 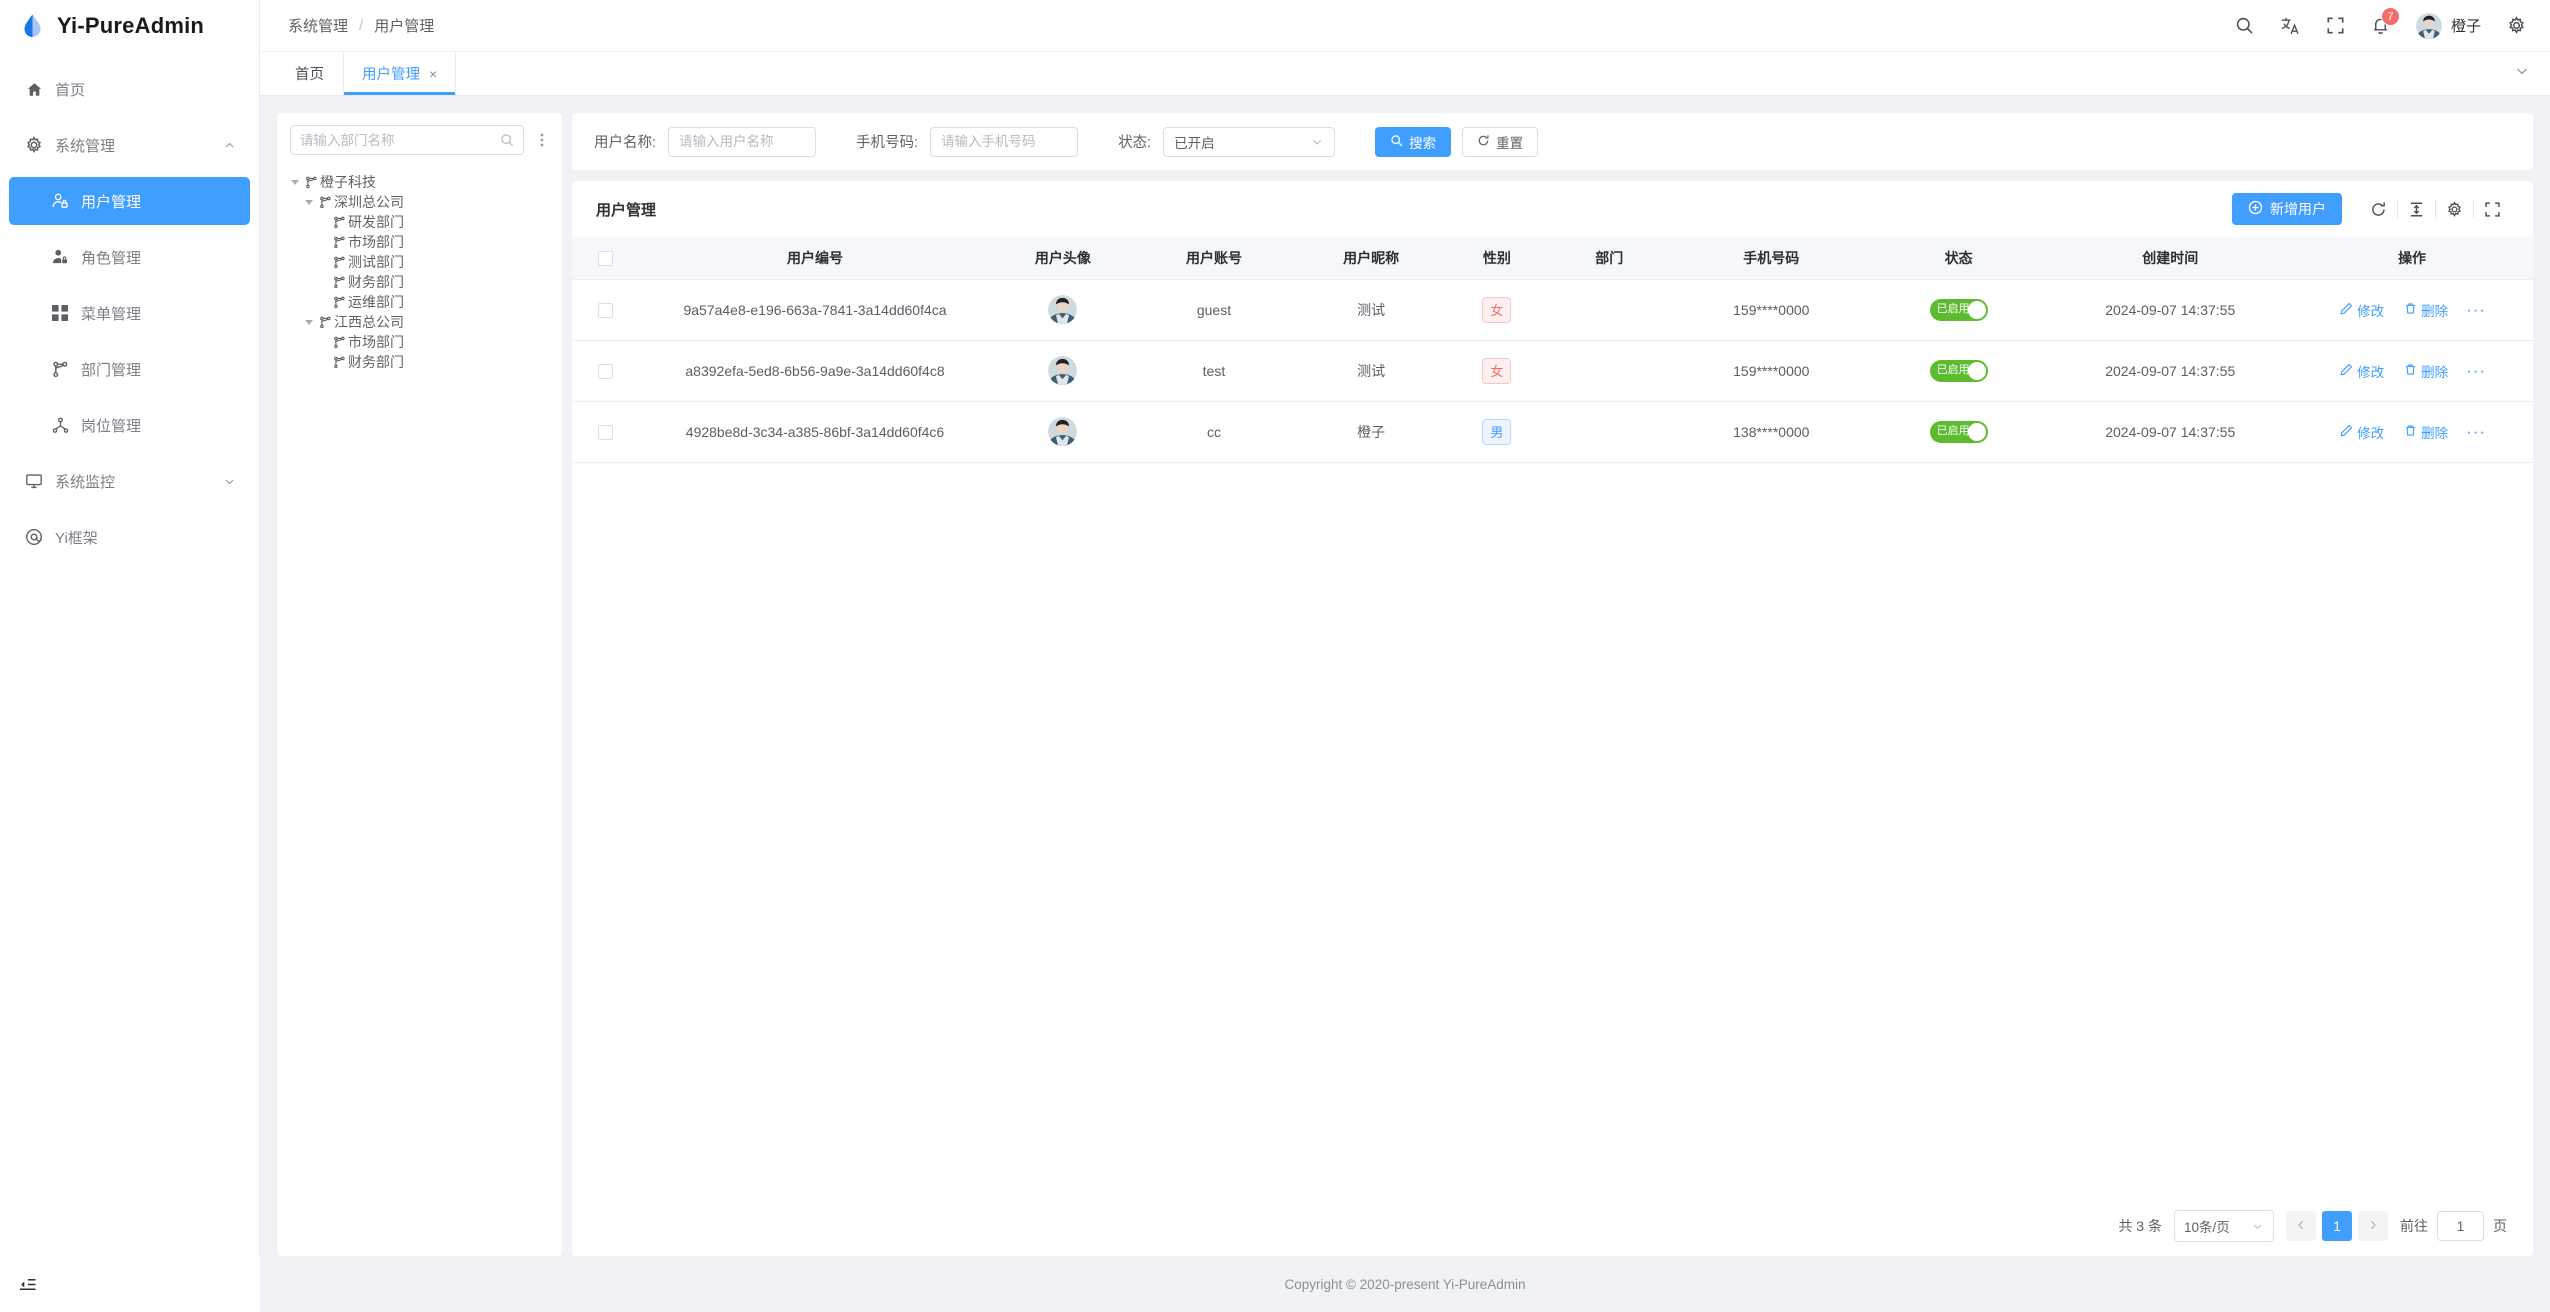 I want to click on reset-button: 重置, so click(x=1500, y=141).